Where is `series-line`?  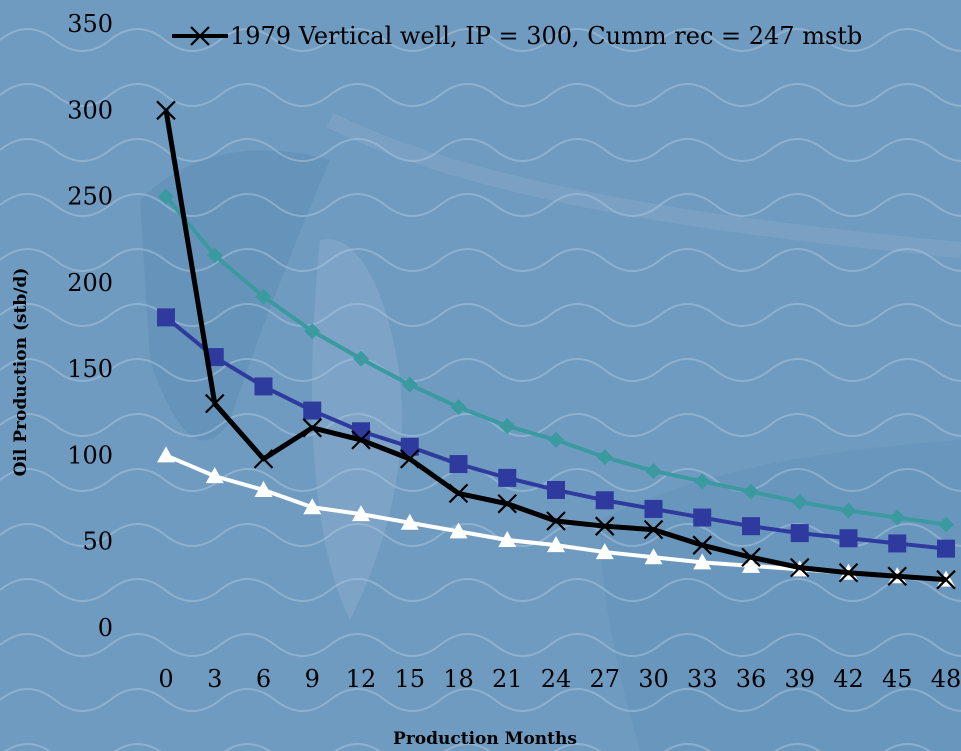
series-line is located at coordinates (556, 517).